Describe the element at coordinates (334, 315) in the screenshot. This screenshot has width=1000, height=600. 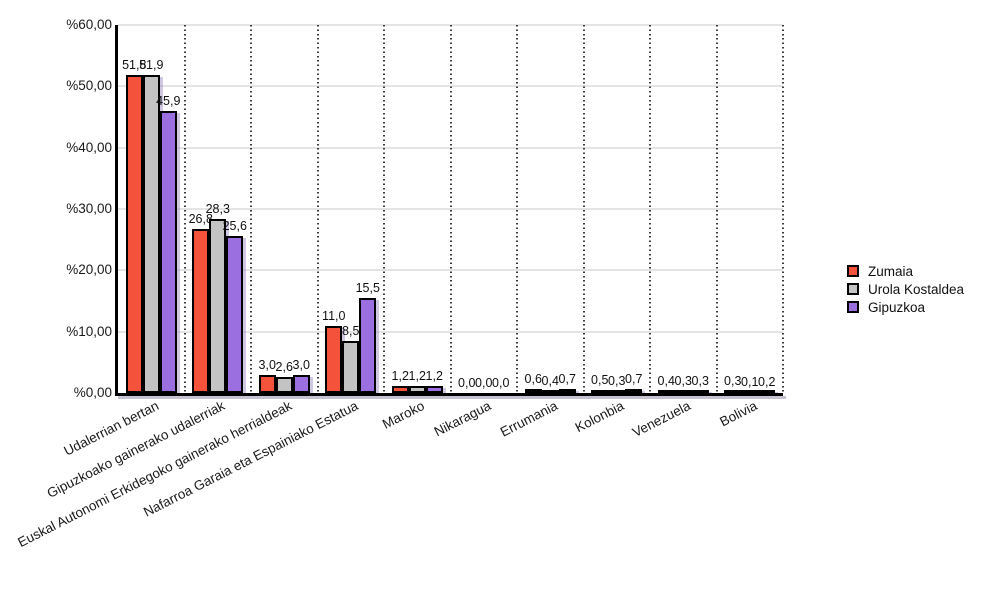
I see `bar-value-label: 11,0` at that location.